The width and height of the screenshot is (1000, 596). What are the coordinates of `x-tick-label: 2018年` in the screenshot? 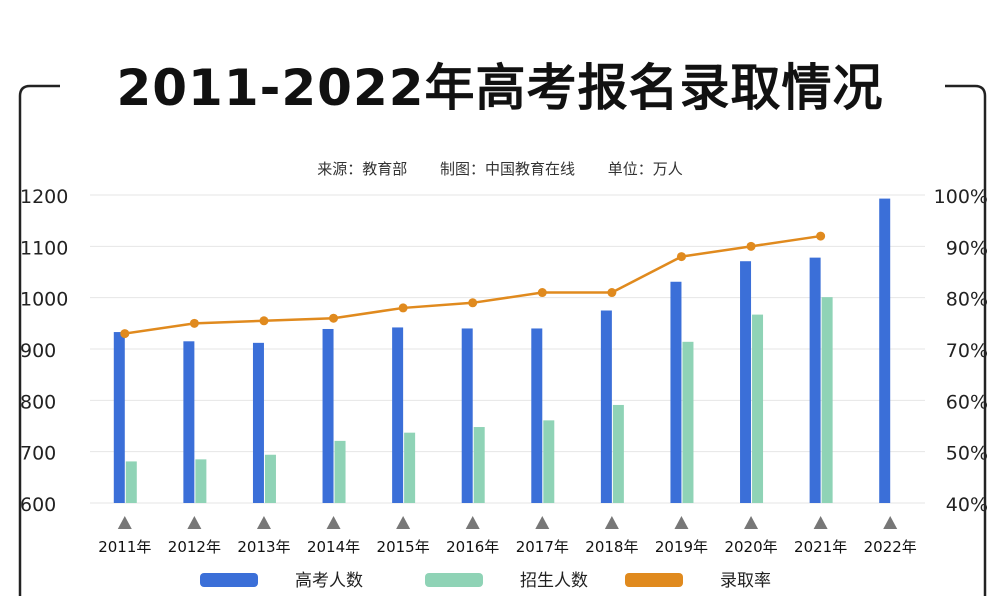 It's located at (611, 547).